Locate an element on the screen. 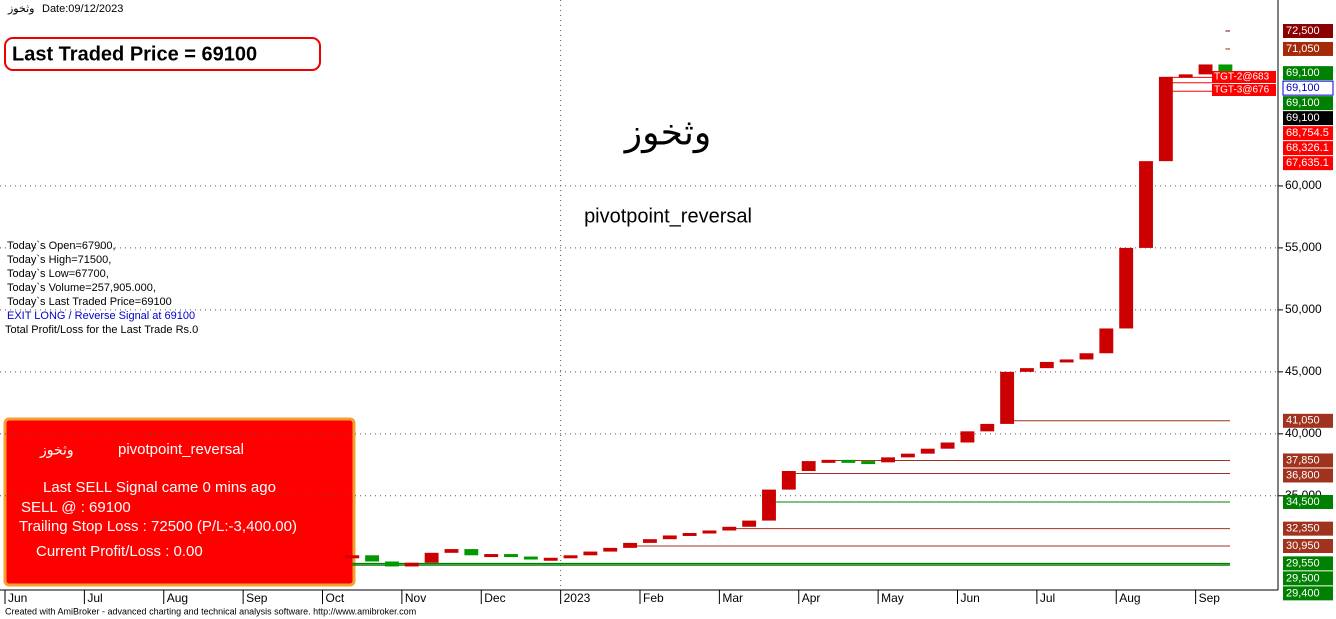 The width and height of the screenshot is (1336, 619). box-line: SELL @ : 69100 is located at coordinates (76, 507).